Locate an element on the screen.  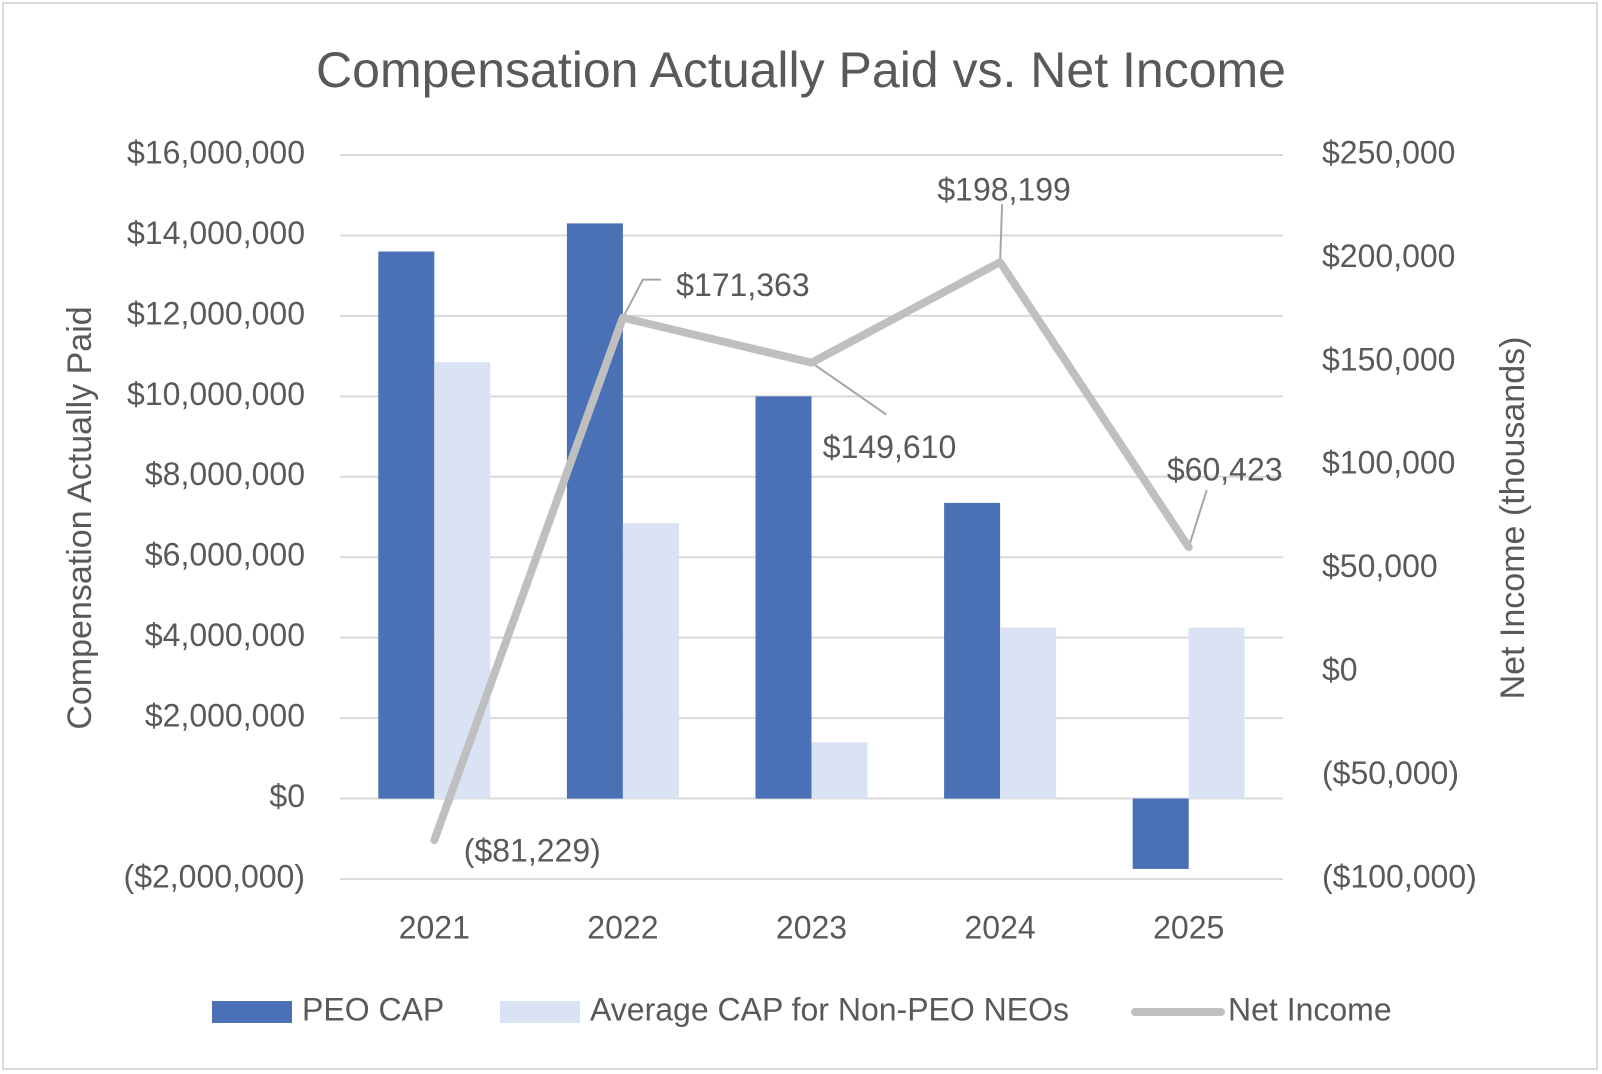
x-tick-label: 2025 is located at coordinates (1188, 927).